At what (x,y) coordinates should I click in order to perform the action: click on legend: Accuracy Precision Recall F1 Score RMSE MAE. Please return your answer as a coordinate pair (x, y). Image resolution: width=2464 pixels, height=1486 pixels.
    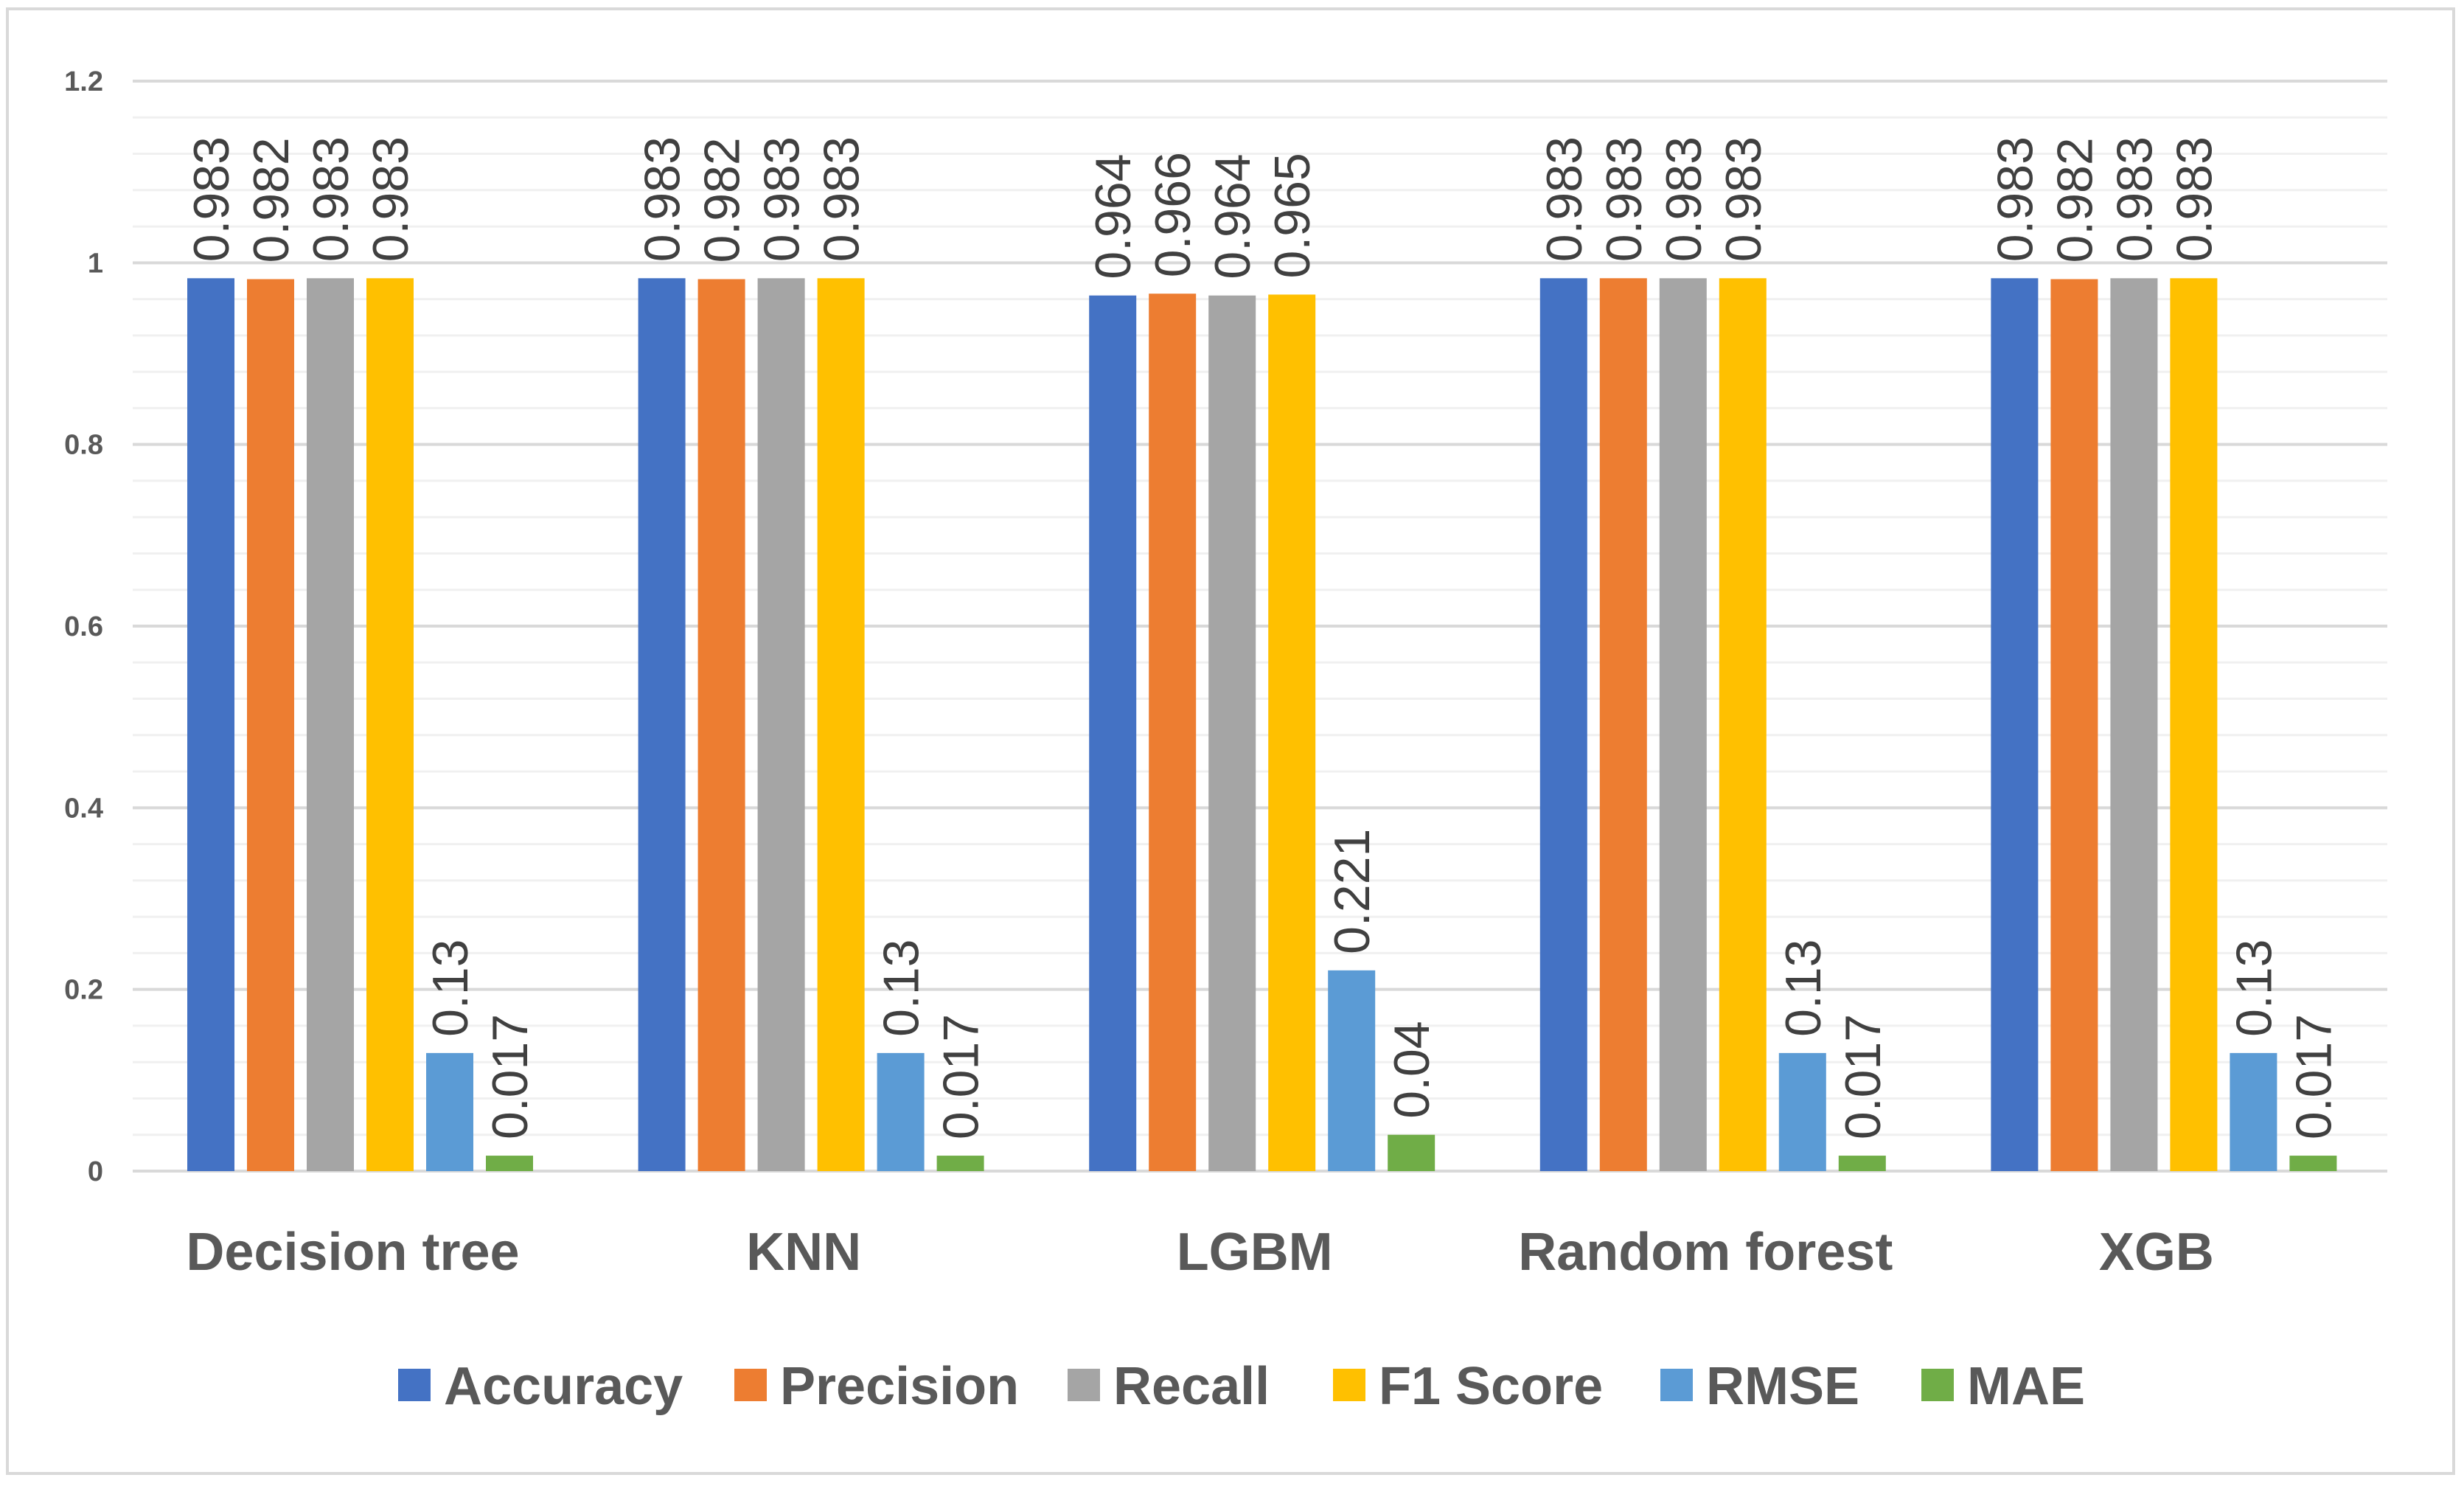
    Looking at the image, I should click on (1241, 1386).